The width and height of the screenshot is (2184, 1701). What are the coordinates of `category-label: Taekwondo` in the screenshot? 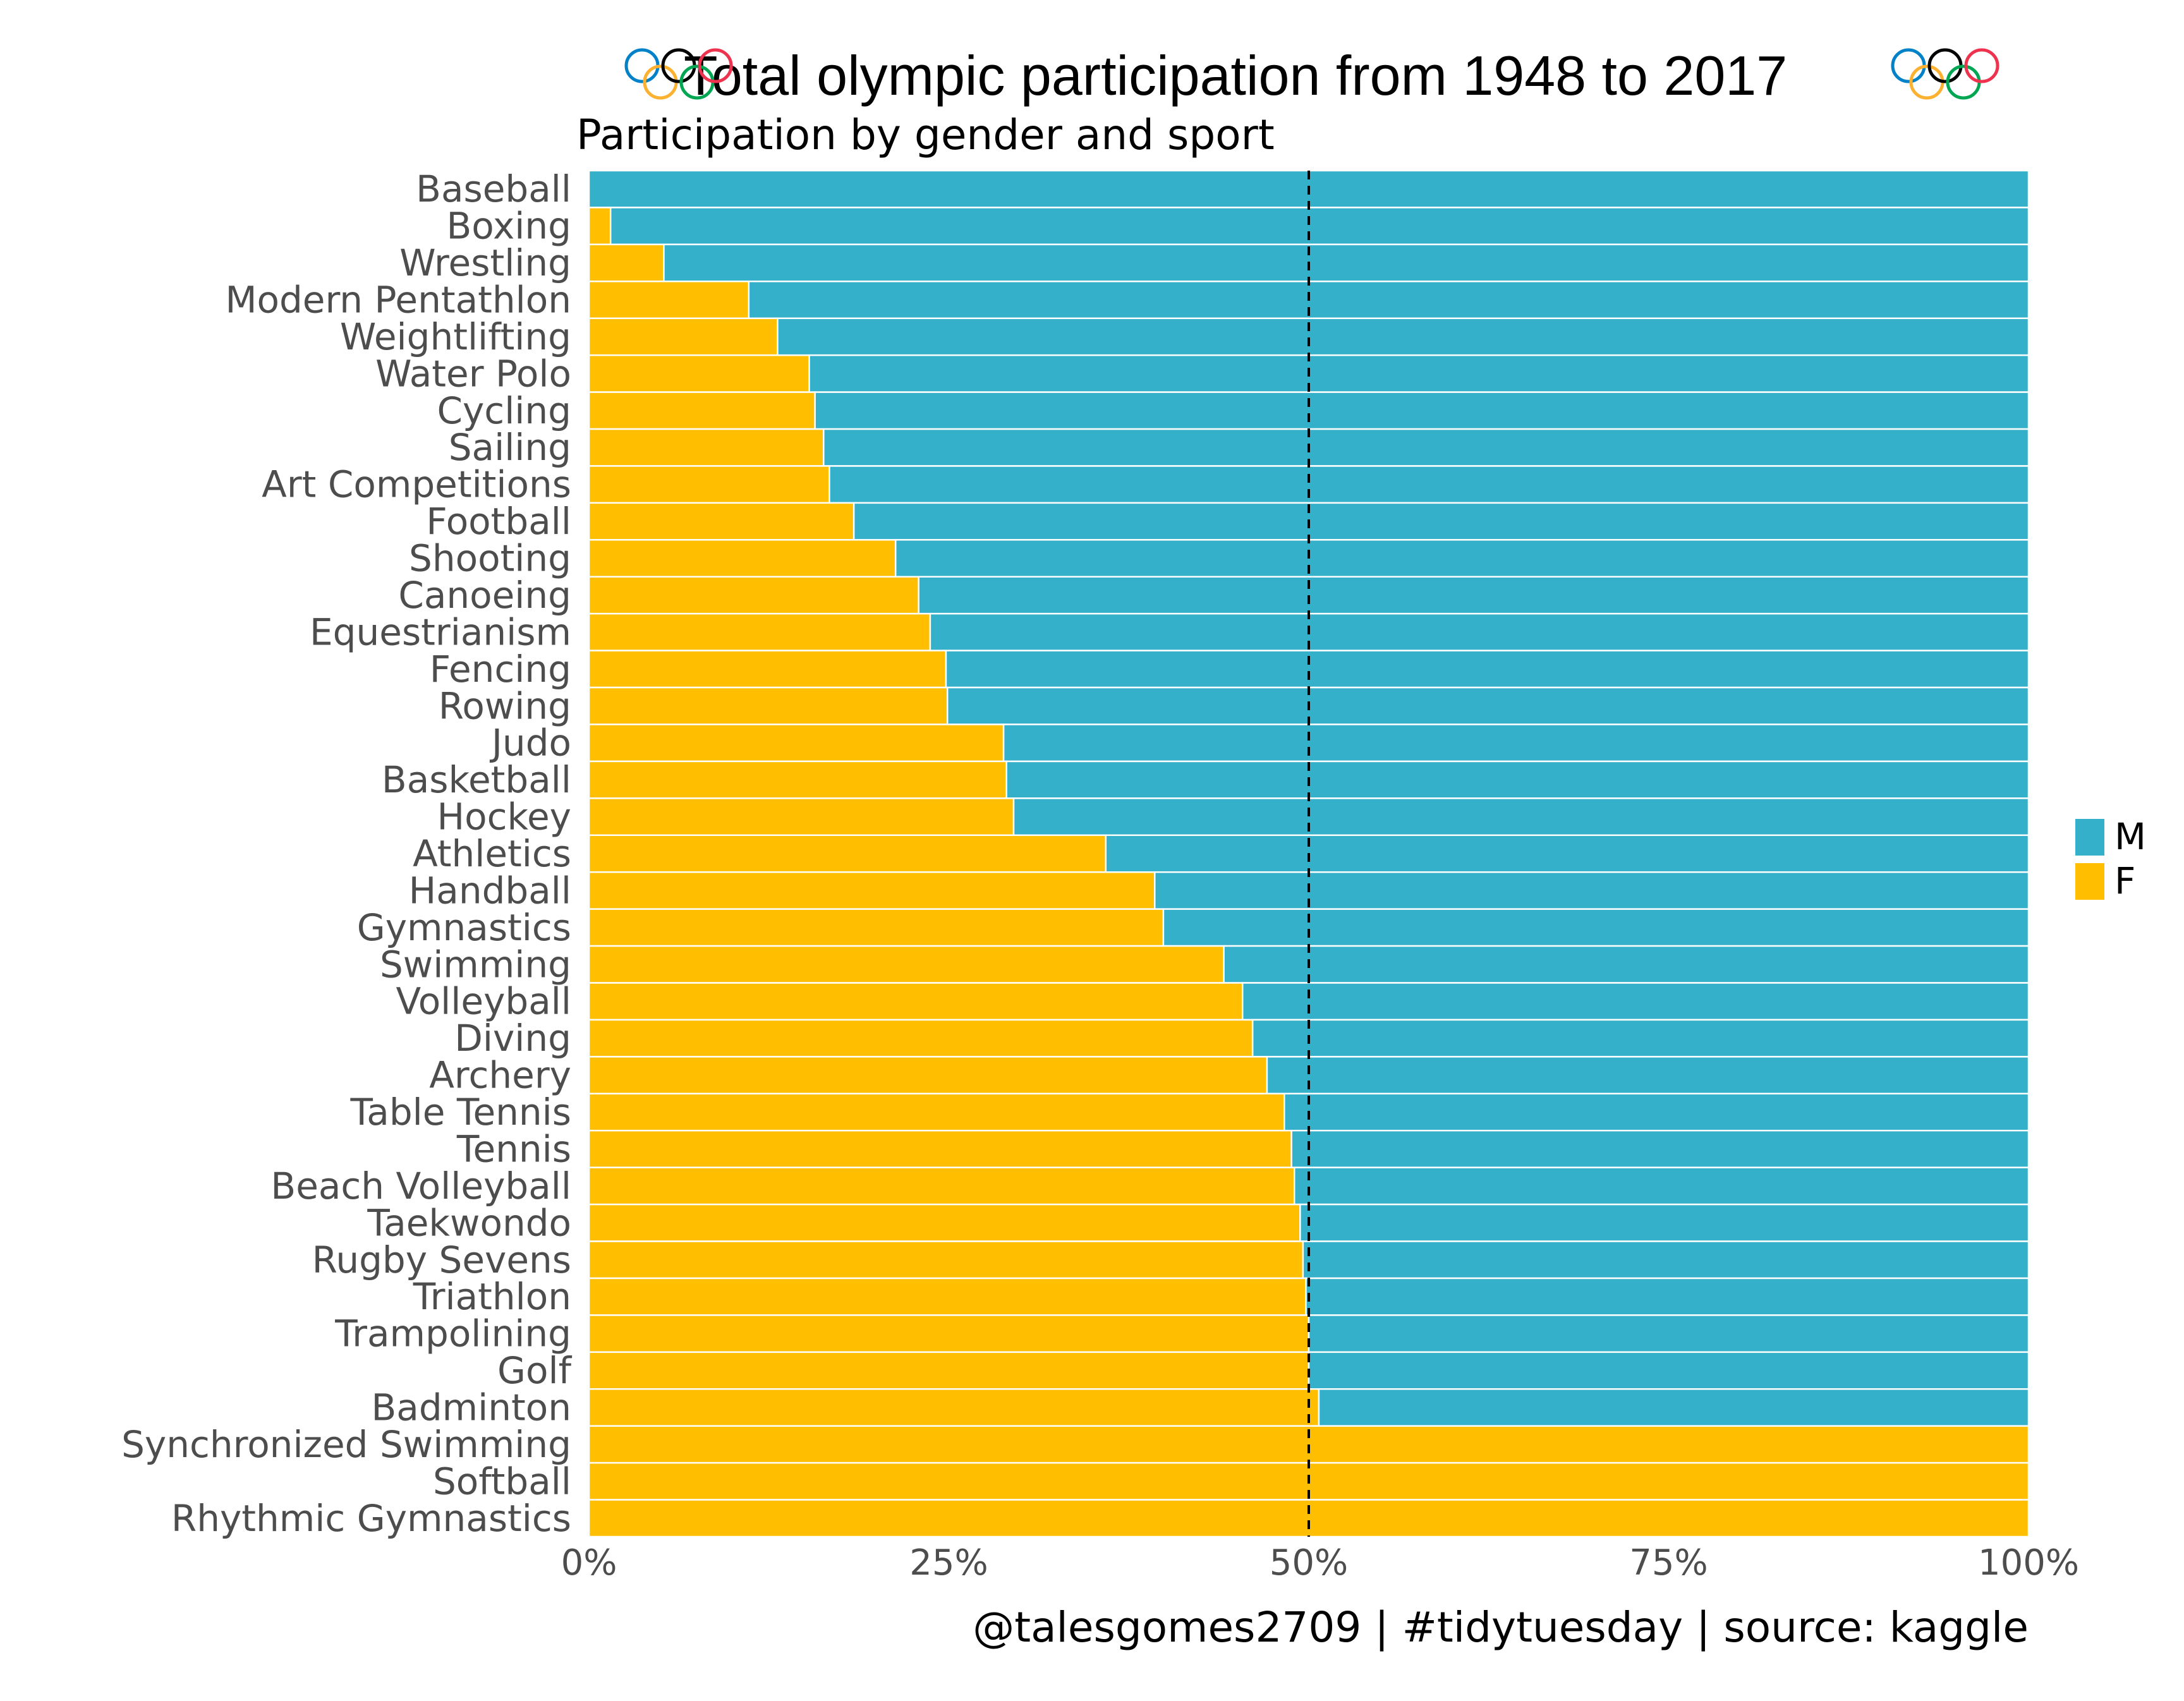 It's located at (469, 1222).